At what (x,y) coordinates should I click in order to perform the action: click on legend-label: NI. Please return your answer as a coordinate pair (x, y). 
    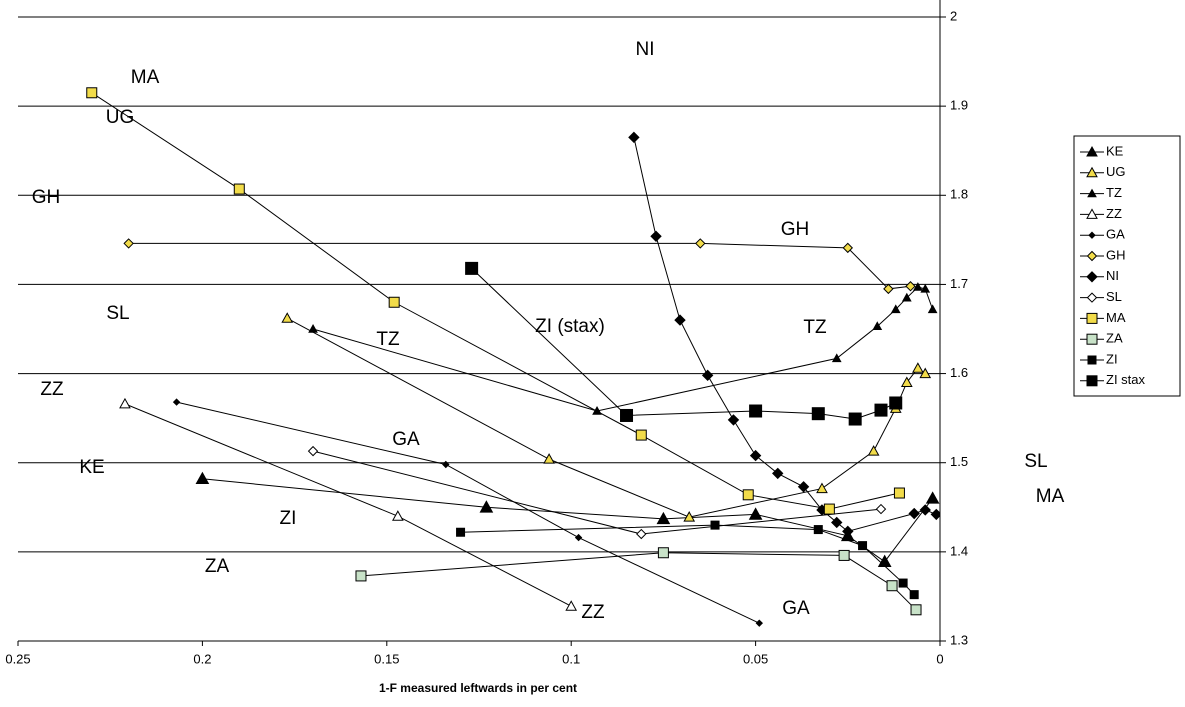
    Looking at the image, I should click on (1112, 275).